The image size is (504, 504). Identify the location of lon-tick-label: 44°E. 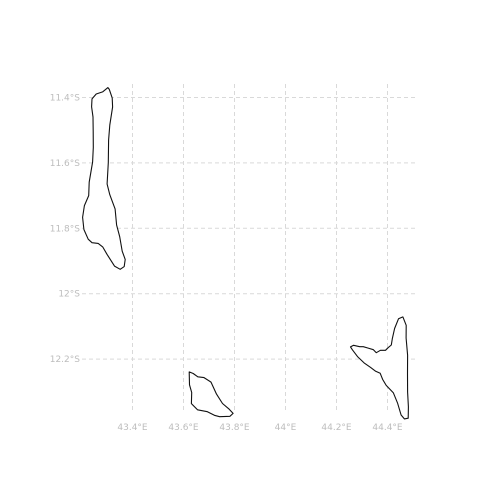
(286, 428).